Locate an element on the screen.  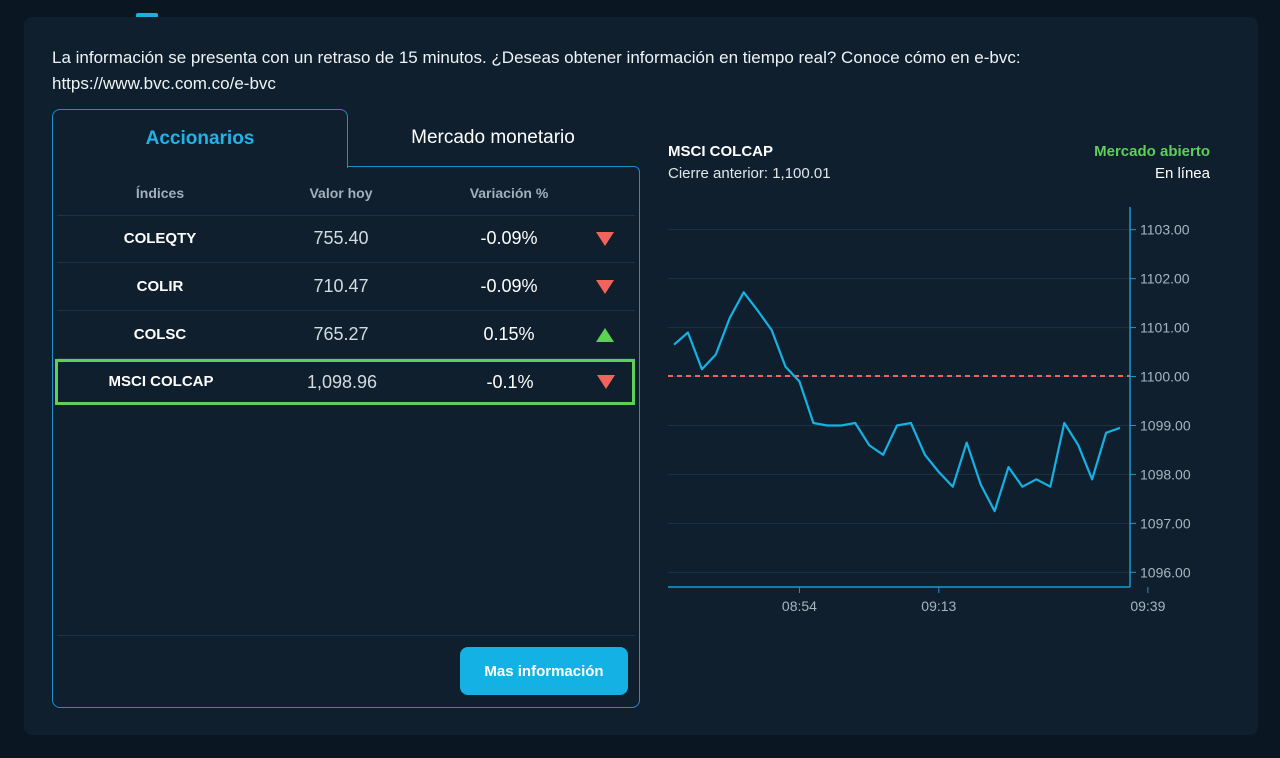
index-name: COLEQTY is located at coordinates (160, 238).